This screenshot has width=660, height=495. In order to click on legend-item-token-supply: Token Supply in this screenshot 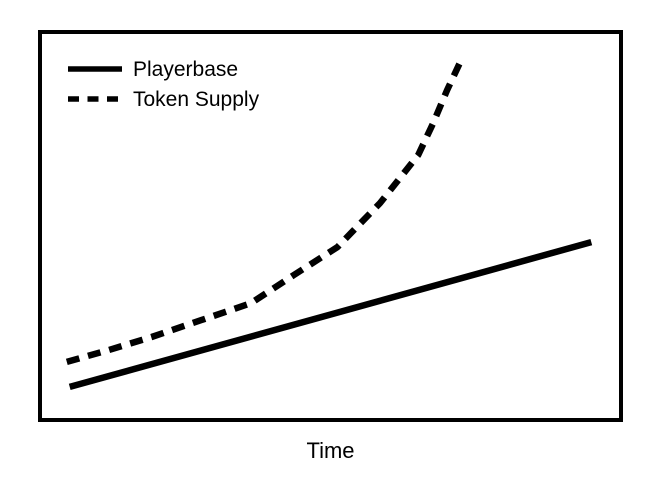, I will do `click(163, 99)`.